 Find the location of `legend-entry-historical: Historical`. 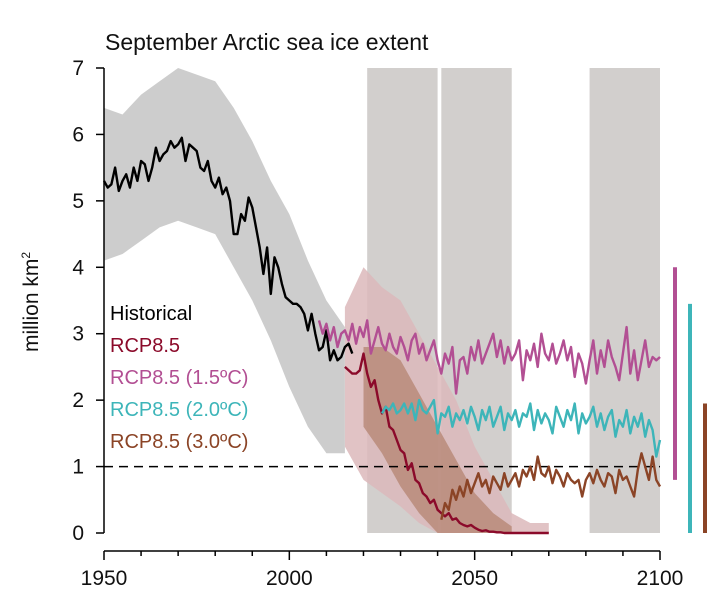

legend-entry-historical: Historical is located at coordinates (151, 314).